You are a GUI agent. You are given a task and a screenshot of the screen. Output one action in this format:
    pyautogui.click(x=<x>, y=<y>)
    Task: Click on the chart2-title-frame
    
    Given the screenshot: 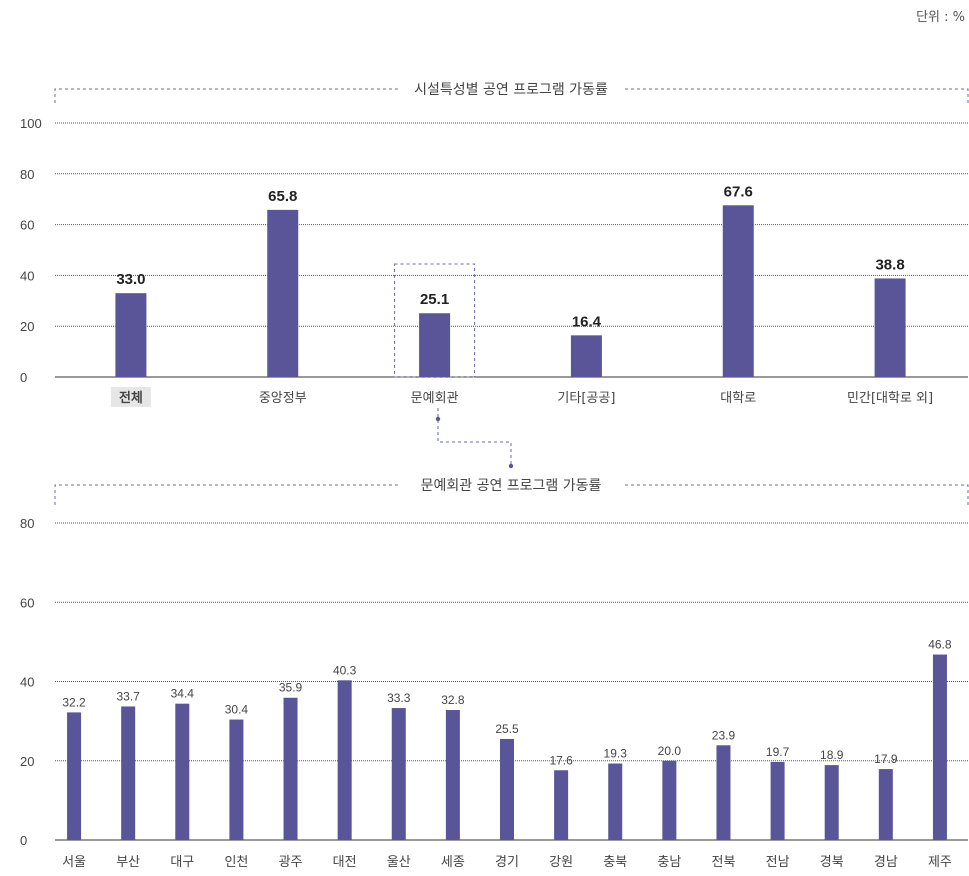 What is the action you would take?
    pyautogui.click(x=511, y=494)
    